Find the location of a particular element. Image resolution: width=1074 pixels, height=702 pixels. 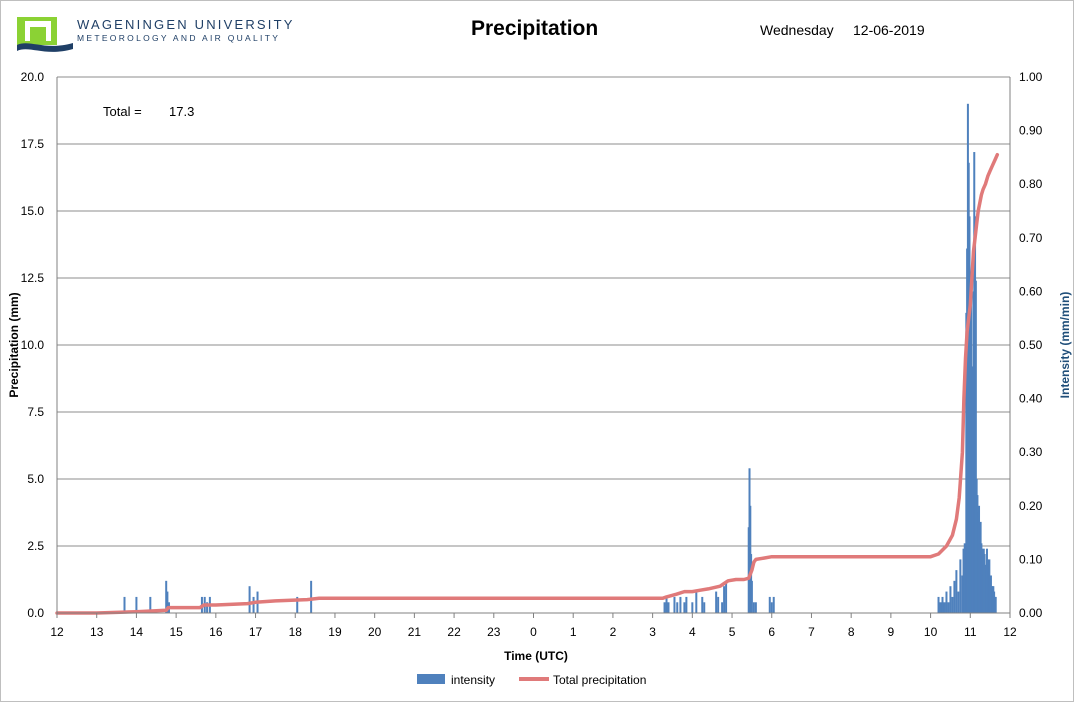

x-tick-label: 14 is located at coordinates (137, 632).